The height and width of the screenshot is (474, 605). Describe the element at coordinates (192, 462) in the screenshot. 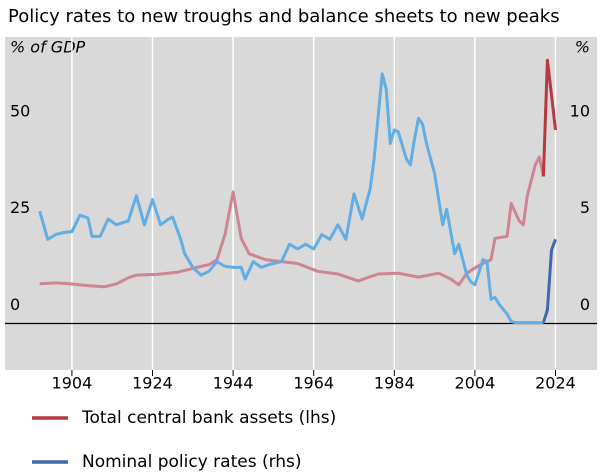

I see `legend-label: Nominal policy rates (rhs)` at that location.